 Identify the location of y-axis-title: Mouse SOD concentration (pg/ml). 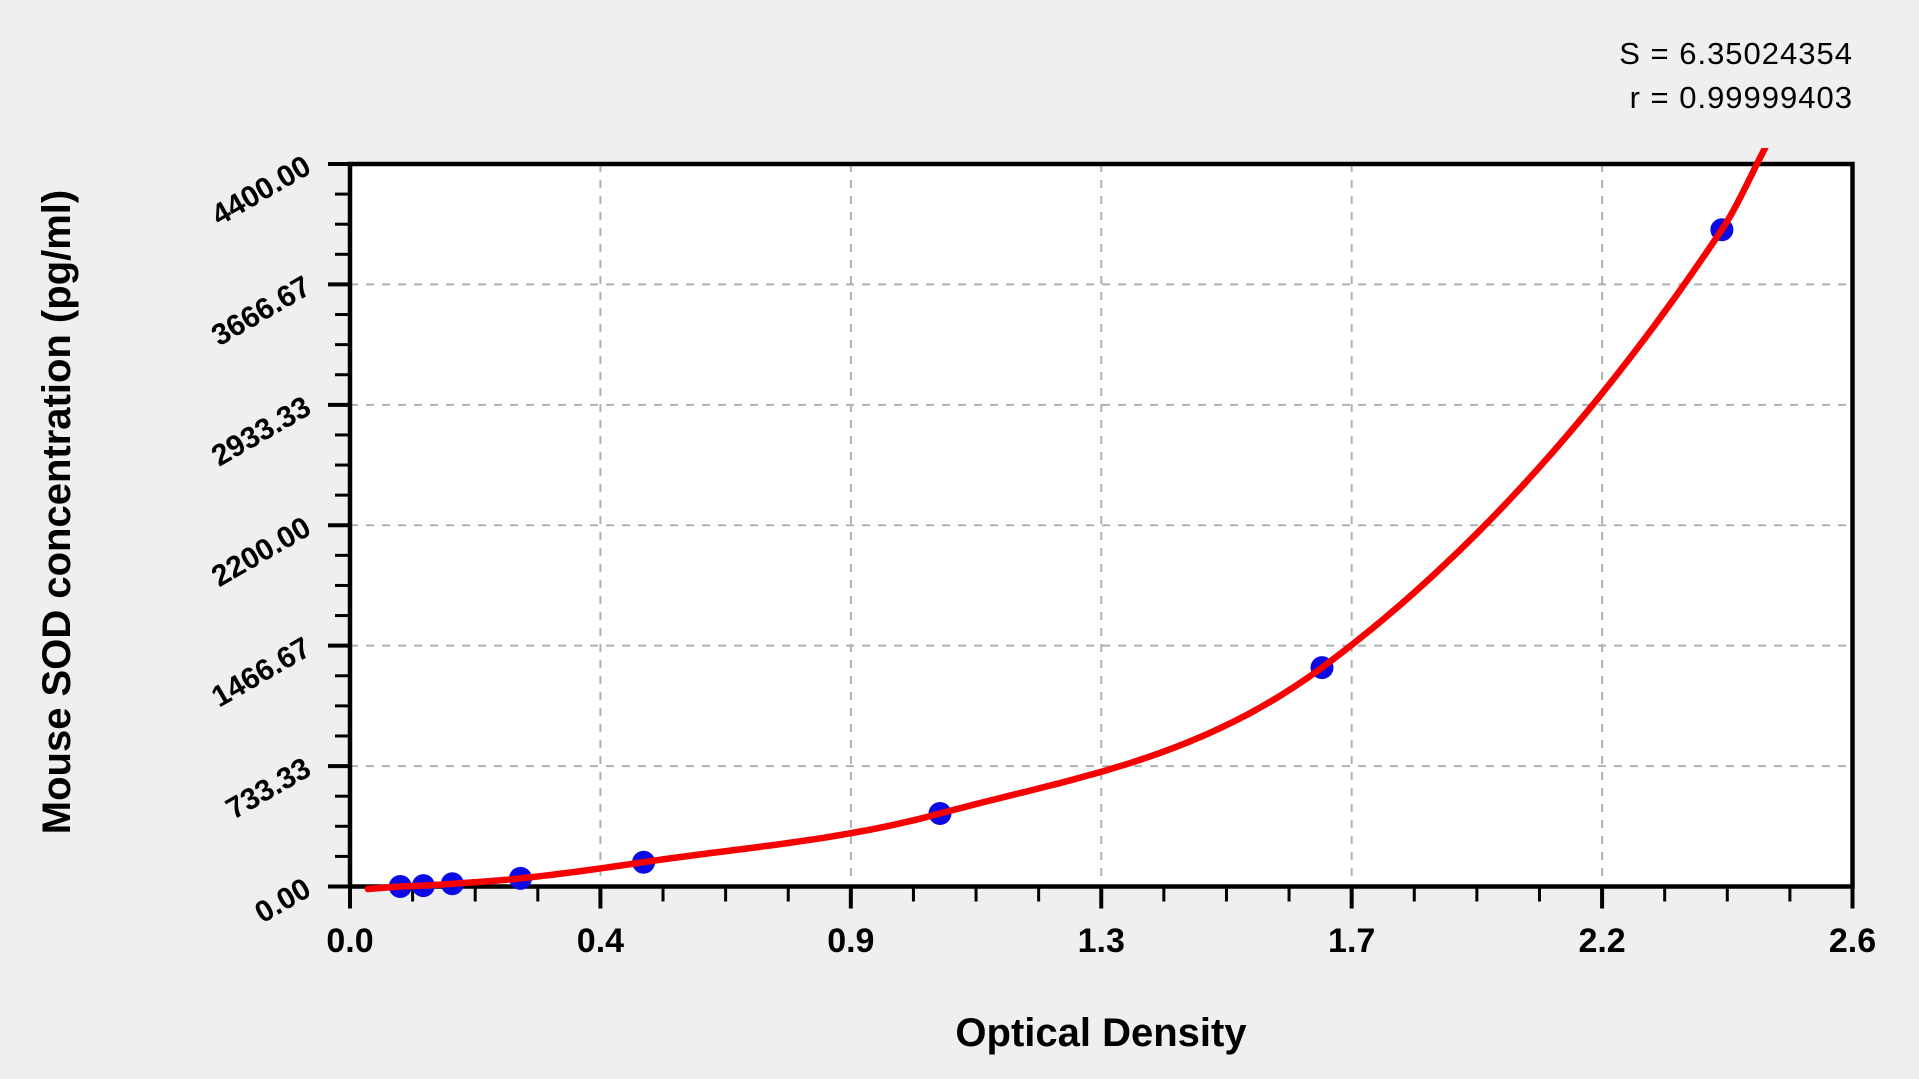
(57, 512).